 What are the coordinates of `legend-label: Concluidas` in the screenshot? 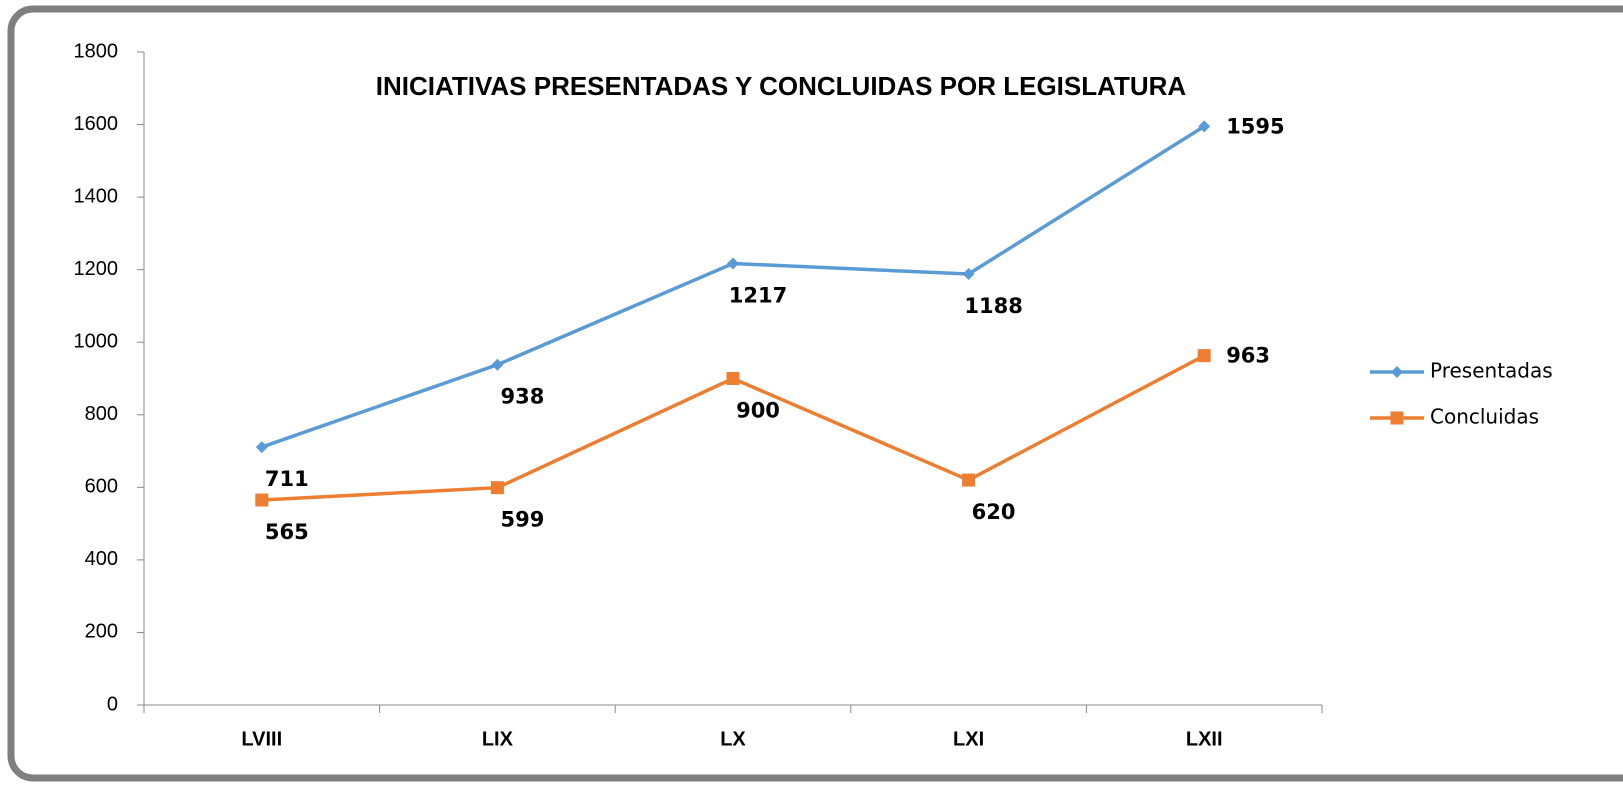 It's located at (1484, 417).